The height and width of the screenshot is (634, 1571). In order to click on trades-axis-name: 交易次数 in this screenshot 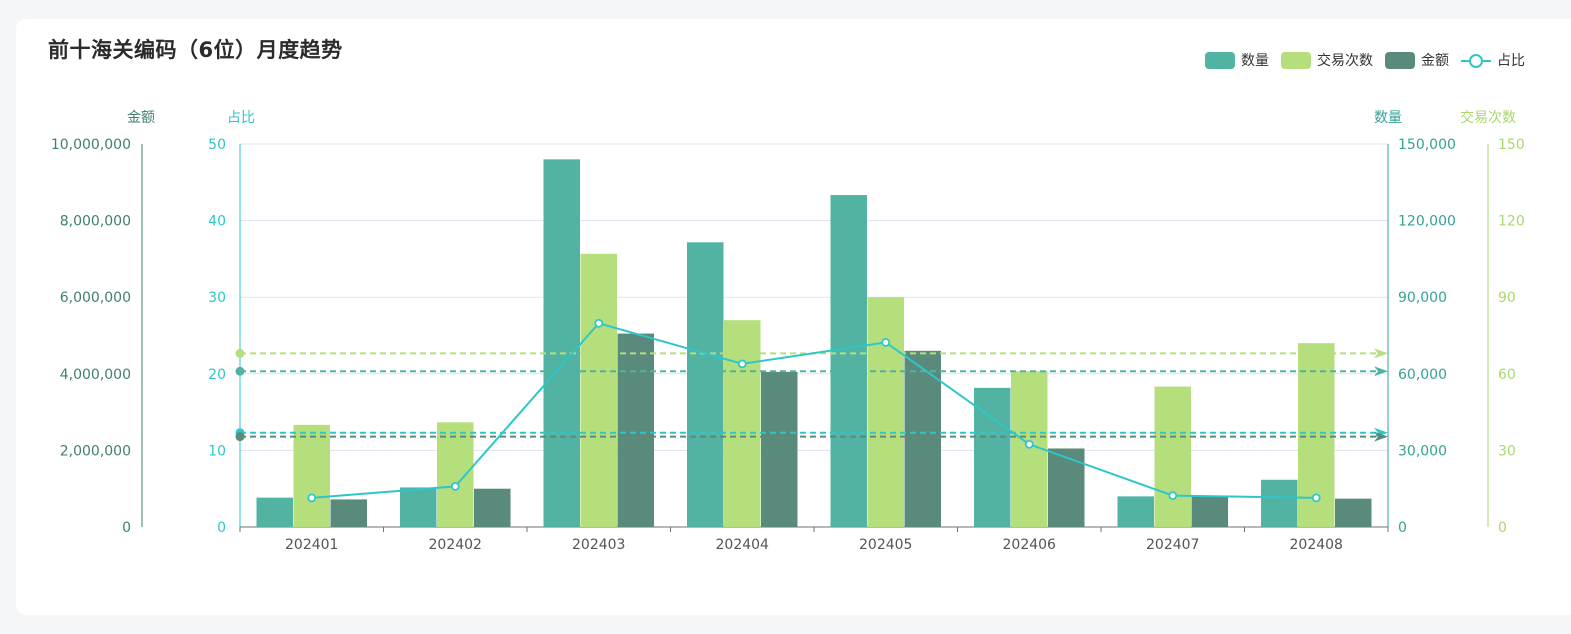, I will do `click(1488, 117)`.